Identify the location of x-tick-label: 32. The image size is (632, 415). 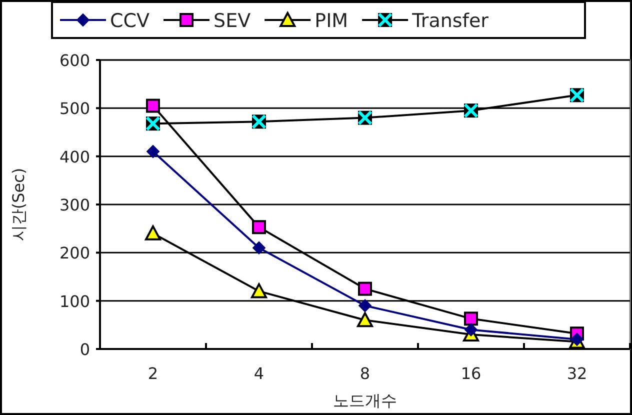
(577, 373).